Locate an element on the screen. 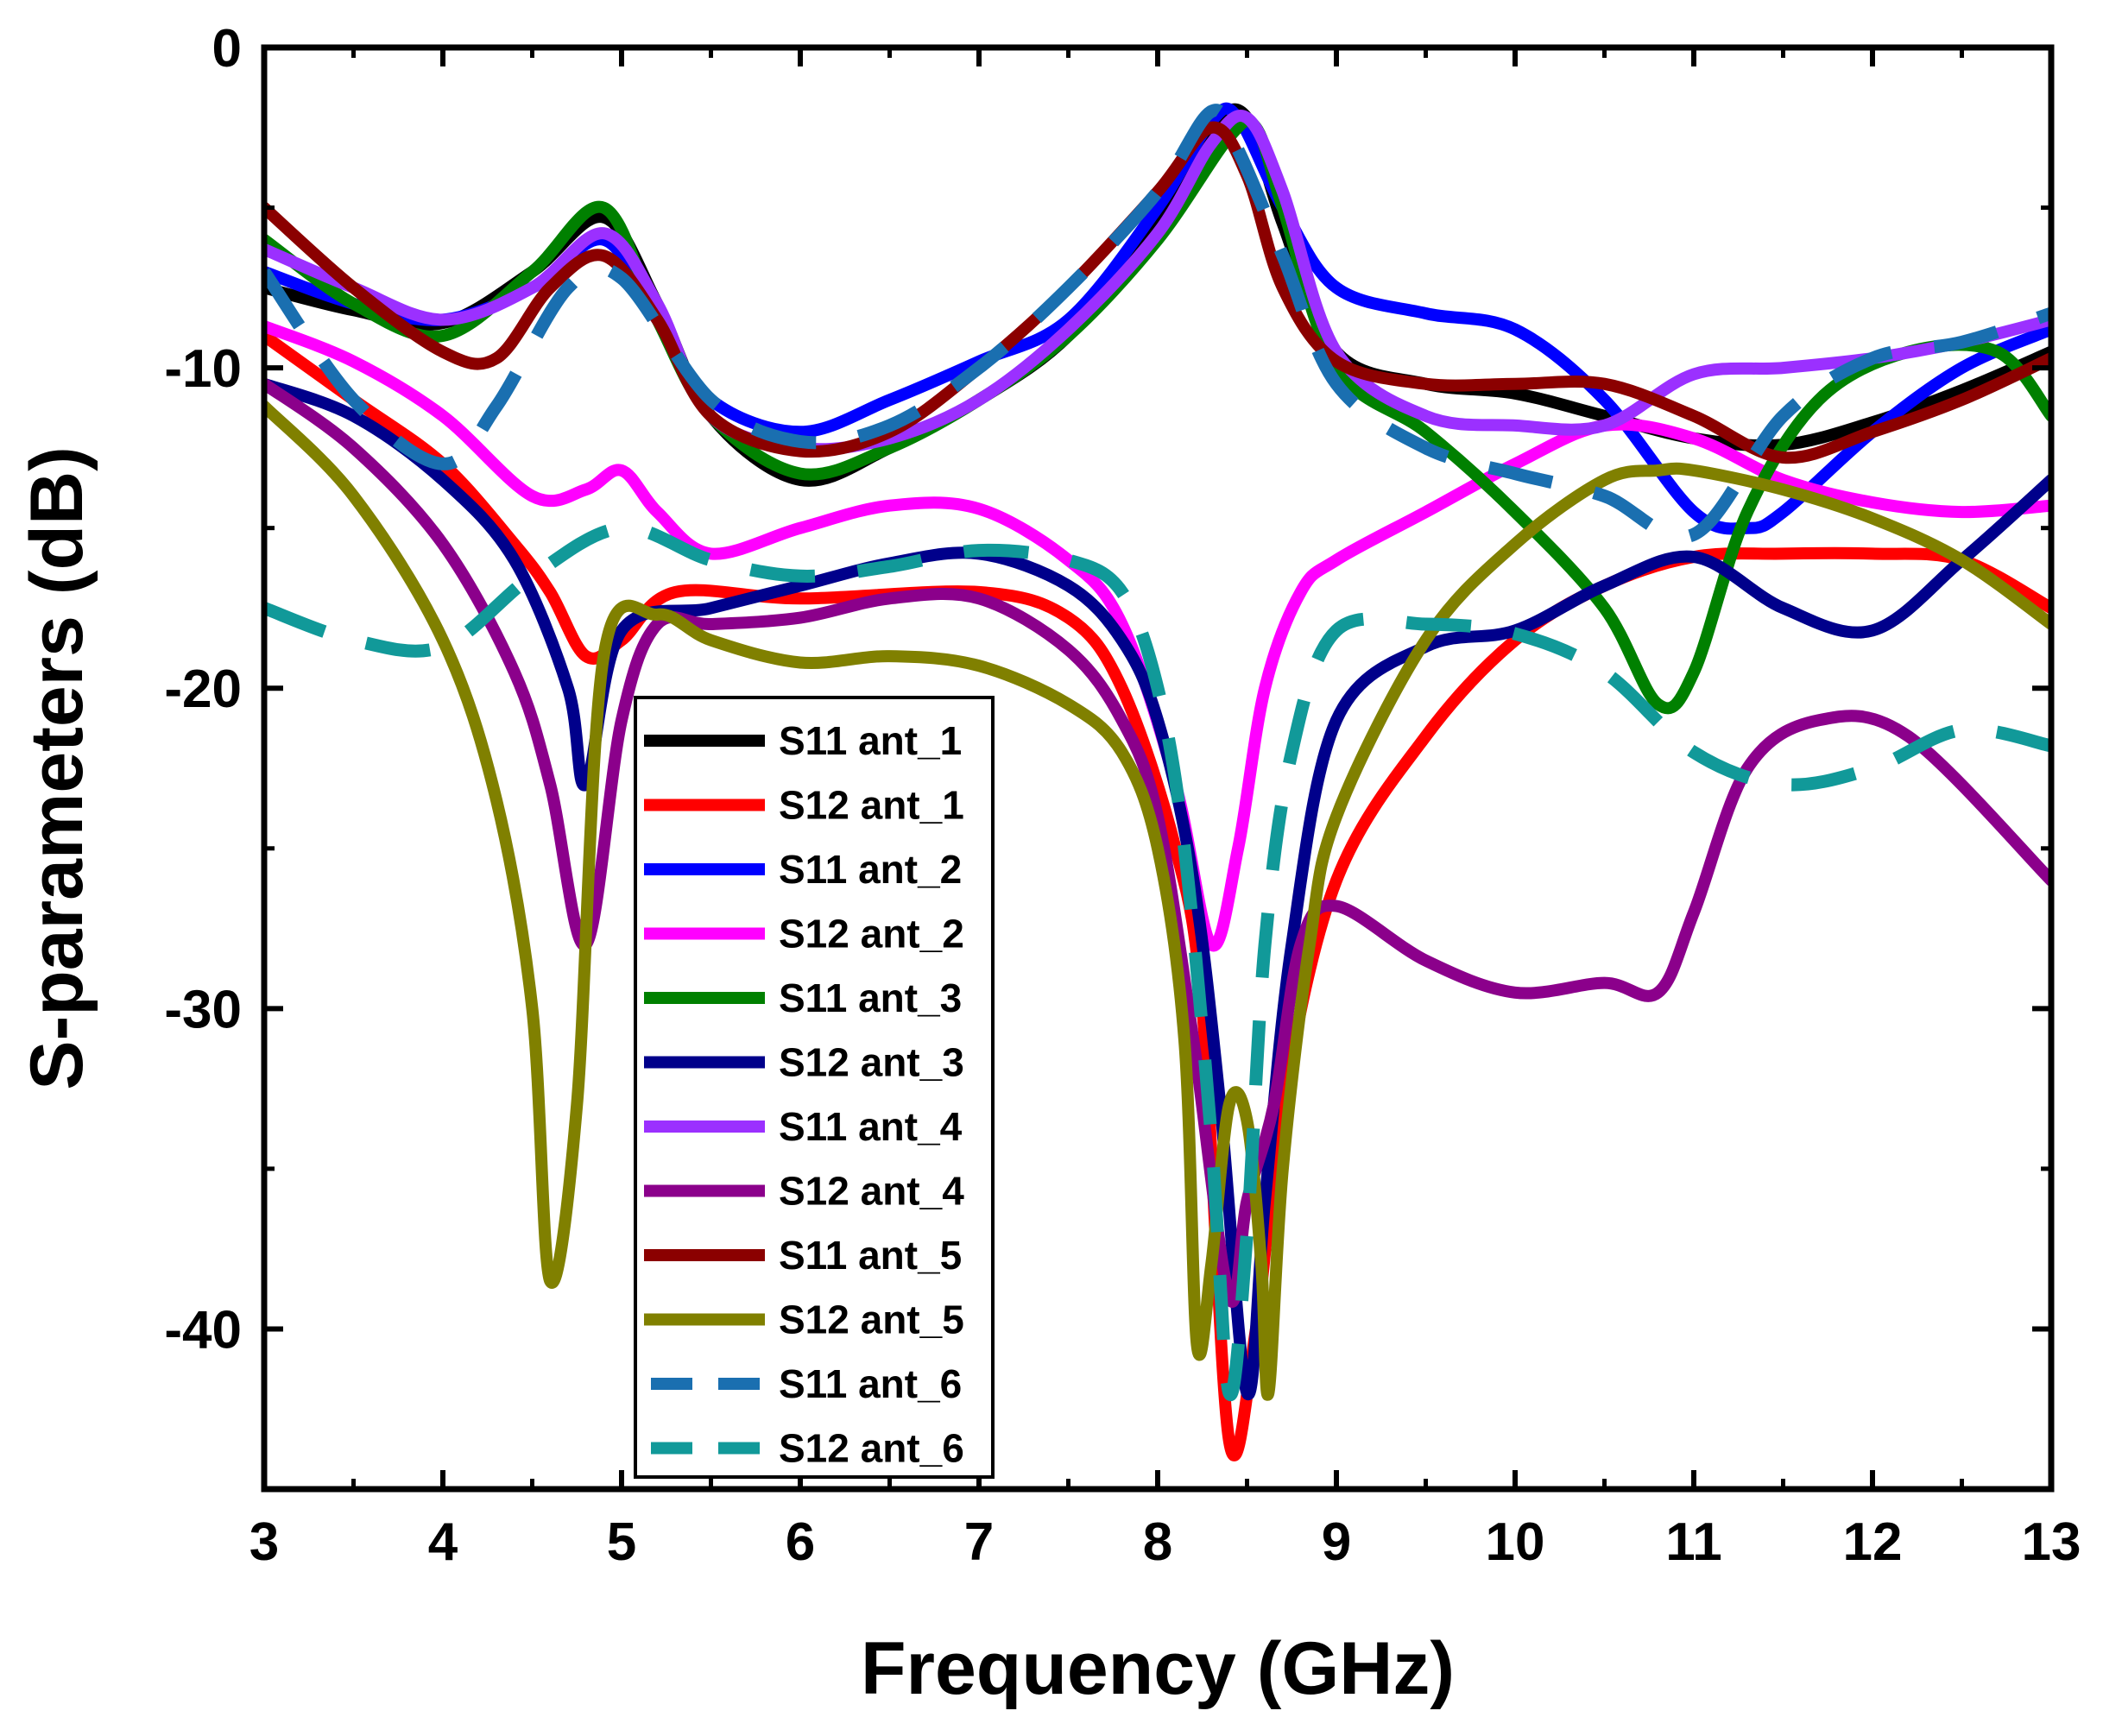 The height and width of the screenshot is (1736, 2103). legend-label: S12 ant_6 is located at coordinates (871, 1448).